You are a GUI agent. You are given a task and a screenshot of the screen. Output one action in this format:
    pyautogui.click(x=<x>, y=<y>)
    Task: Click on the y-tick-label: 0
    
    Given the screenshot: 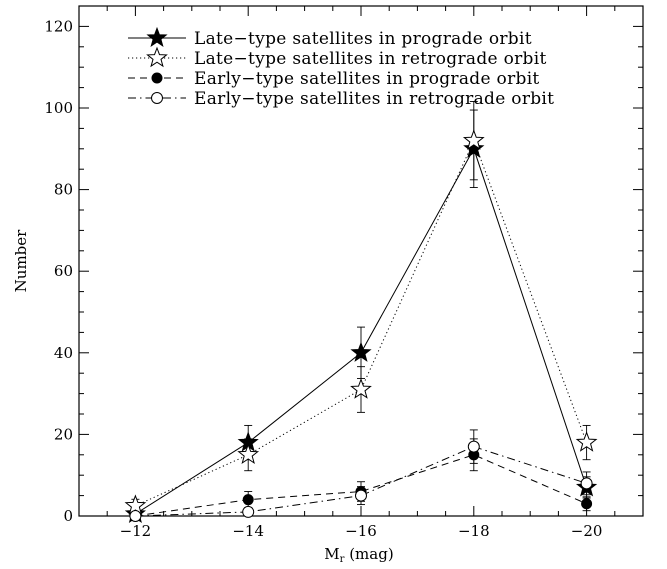 What is the action you would take?
    pyautogui.click(x=68, y=516)
    